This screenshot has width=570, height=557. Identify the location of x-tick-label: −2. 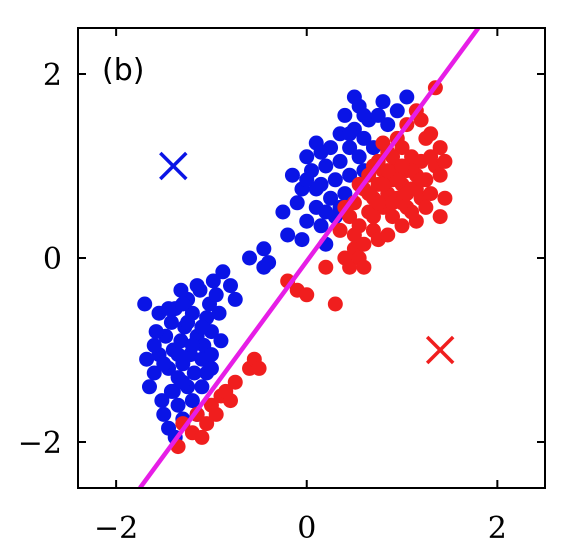
(116, 528).